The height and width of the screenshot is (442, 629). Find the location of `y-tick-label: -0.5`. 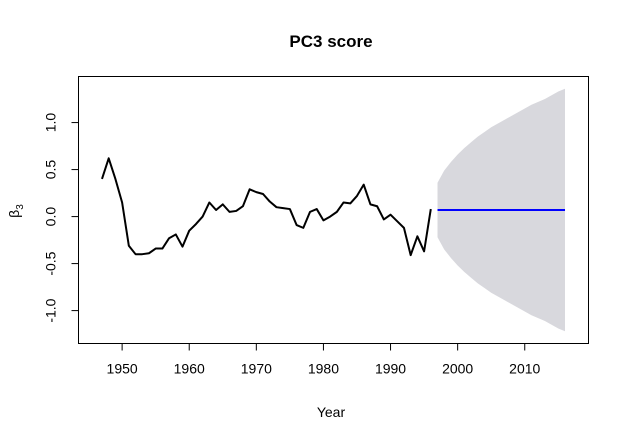

y-tick-label: -0.5 is located at coordinates (51, 263).